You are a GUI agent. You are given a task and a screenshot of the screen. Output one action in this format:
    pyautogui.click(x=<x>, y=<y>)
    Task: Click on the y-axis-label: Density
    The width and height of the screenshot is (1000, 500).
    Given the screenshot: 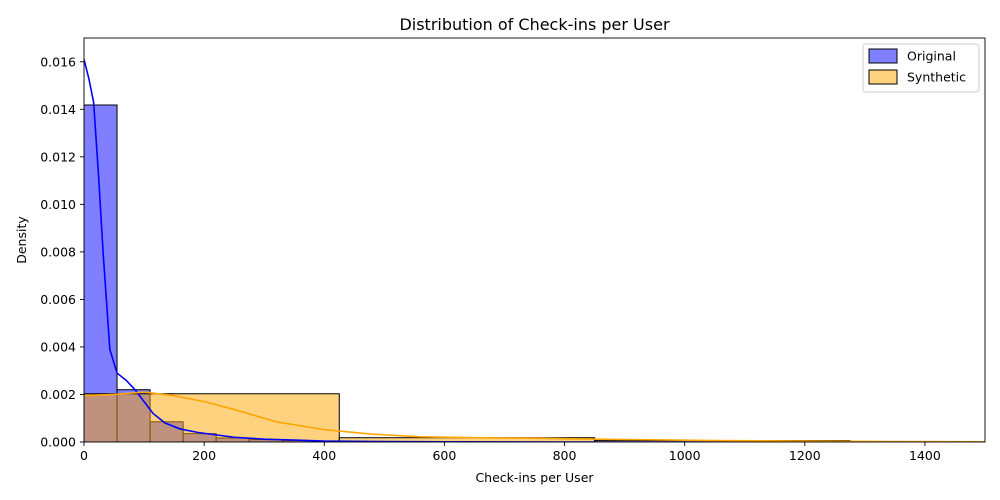 What is the action you would take?
    pyautogui.click(x=21, y=240)
    